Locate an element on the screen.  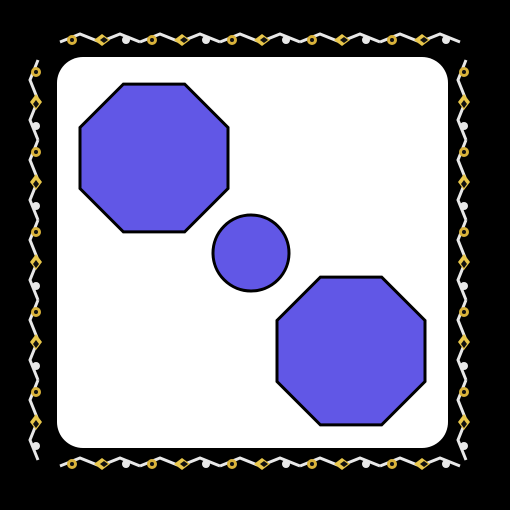
circle is located at coordinates (251, 253).